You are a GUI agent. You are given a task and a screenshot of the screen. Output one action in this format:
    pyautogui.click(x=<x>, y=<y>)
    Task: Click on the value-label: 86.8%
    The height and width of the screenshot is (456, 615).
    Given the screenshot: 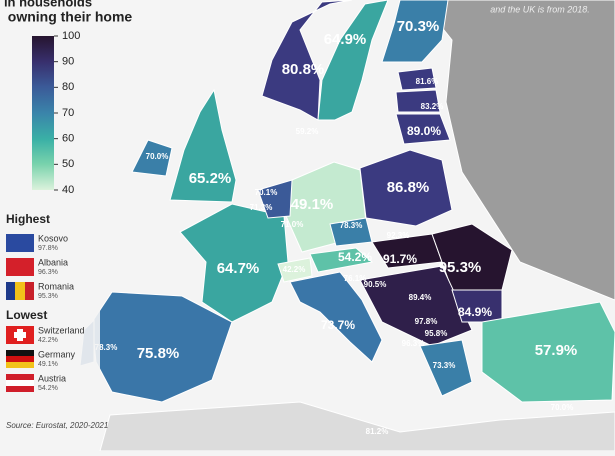 What is the action you would take?
    pyautogui.click(x=408, y=187)
    